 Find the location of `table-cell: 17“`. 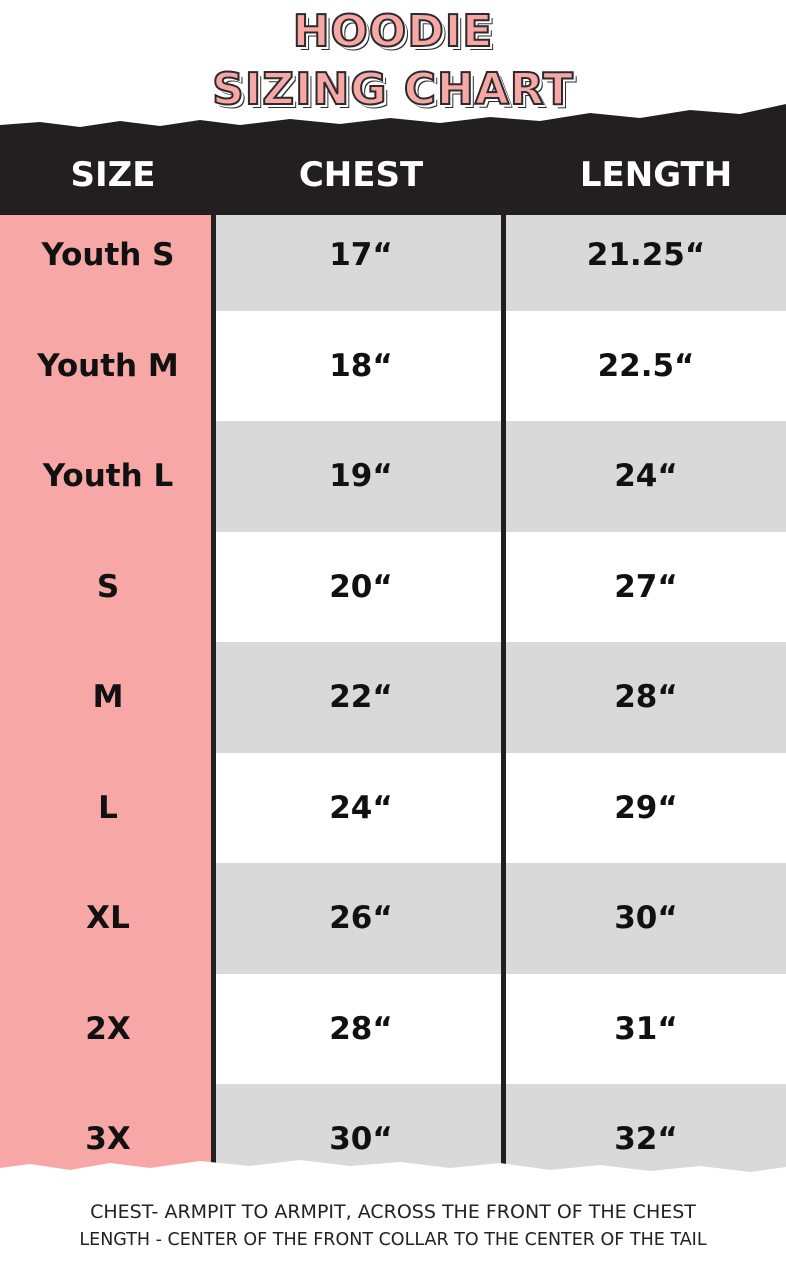

table-cell: 17“ is located at coordinates (361, 255).